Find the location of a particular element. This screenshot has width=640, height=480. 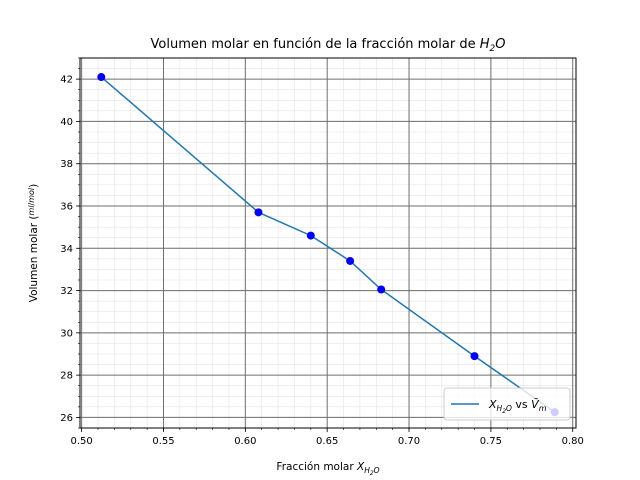

x-axis: 0.50 0.55 0.60 0.65 0.70 0.75 0.80 is located at coordinates (327, 437).